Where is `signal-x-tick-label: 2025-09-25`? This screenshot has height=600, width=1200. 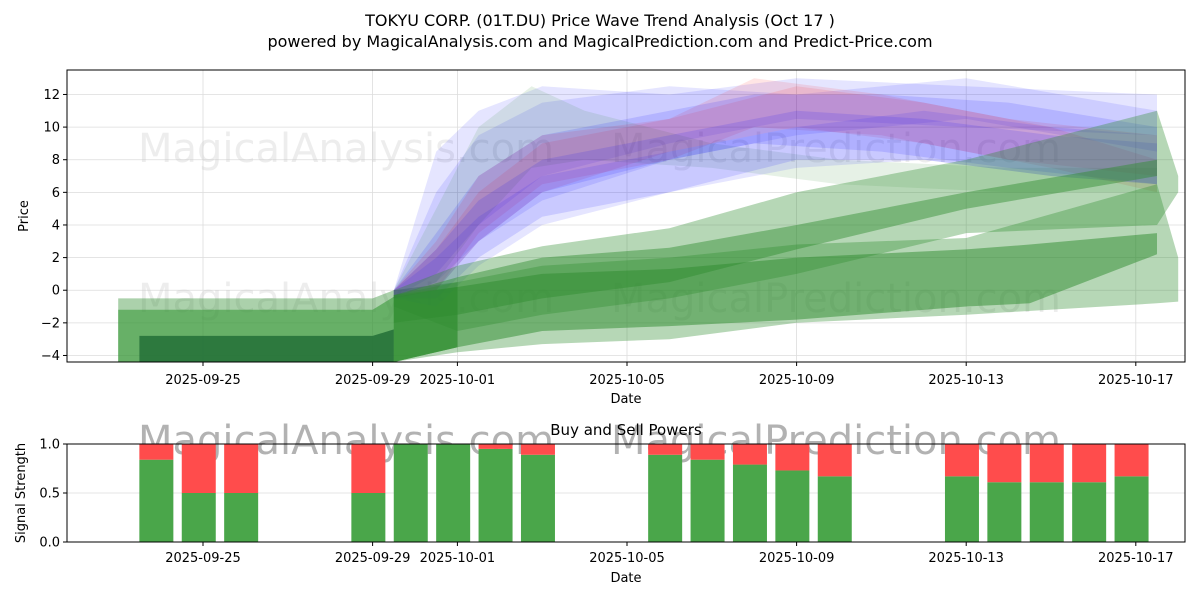
signal-x-tick-label: 2025-09-25 is located at coordinates (203, 558).